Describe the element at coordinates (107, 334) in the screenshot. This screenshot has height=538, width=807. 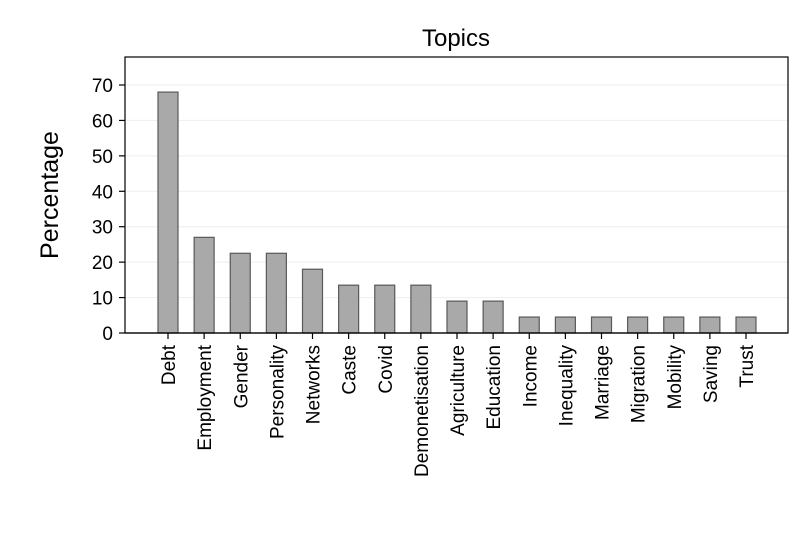
I see `y-tick-label: 0` at that location.